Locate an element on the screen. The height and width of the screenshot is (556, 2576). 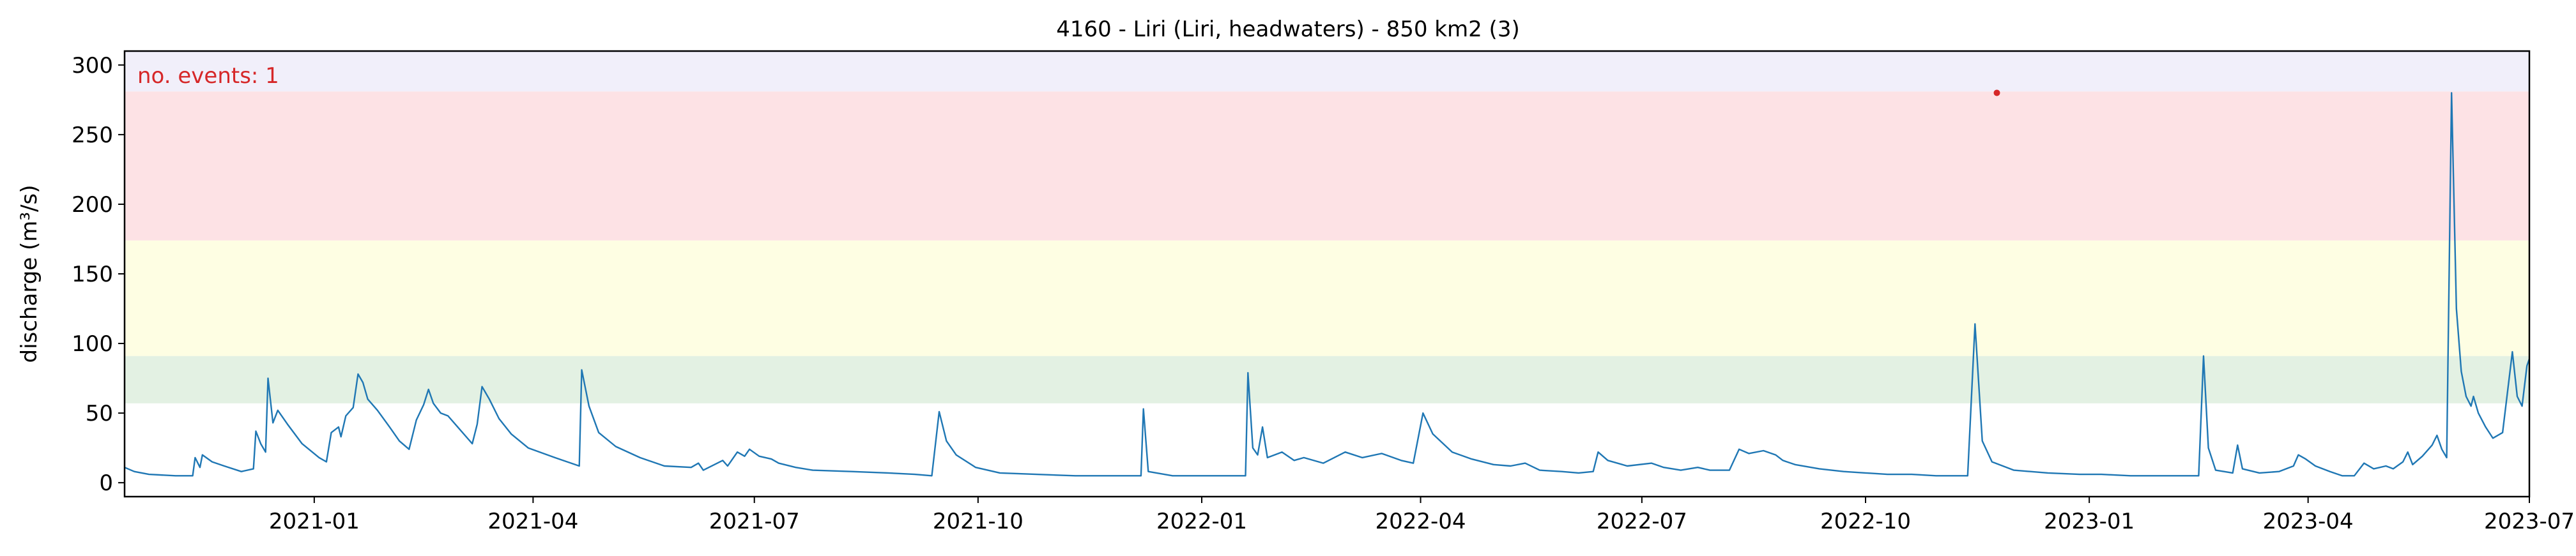
event-markers is located at coordinates (1996, 93).